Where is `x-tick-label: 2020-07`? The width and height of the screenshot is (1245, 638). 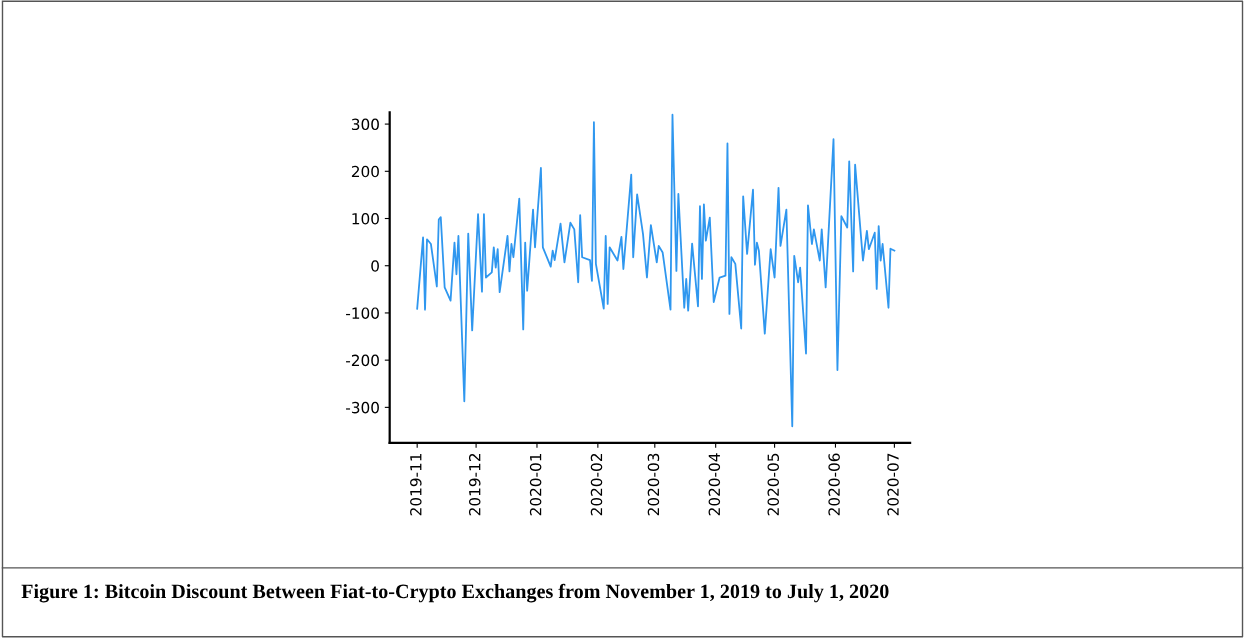 x-tick-label: 2020-07 is located at coordinates (893, 484).